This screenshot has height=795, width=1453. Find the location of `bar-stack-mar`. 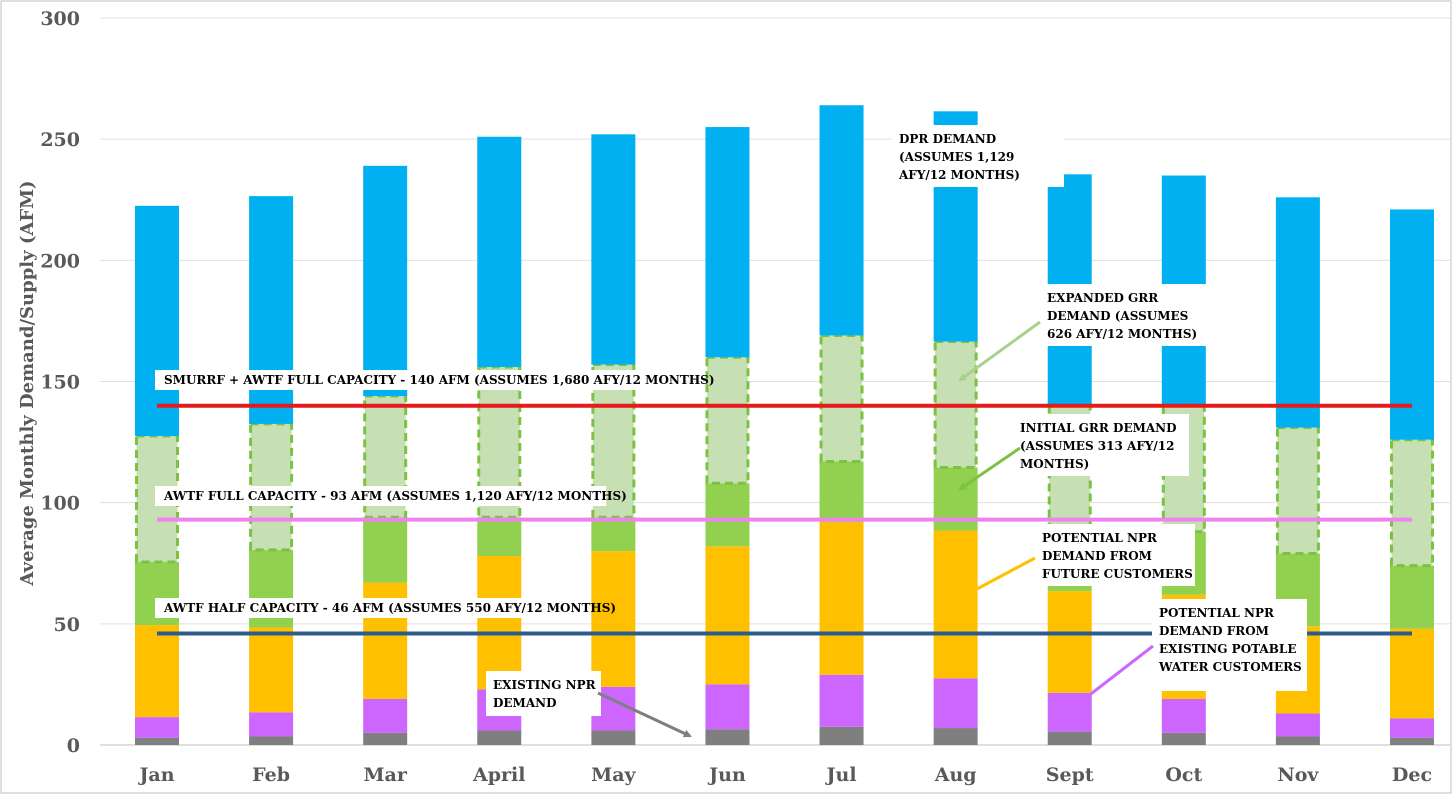

bar-stack-mar is located at coordinates (385, 455).